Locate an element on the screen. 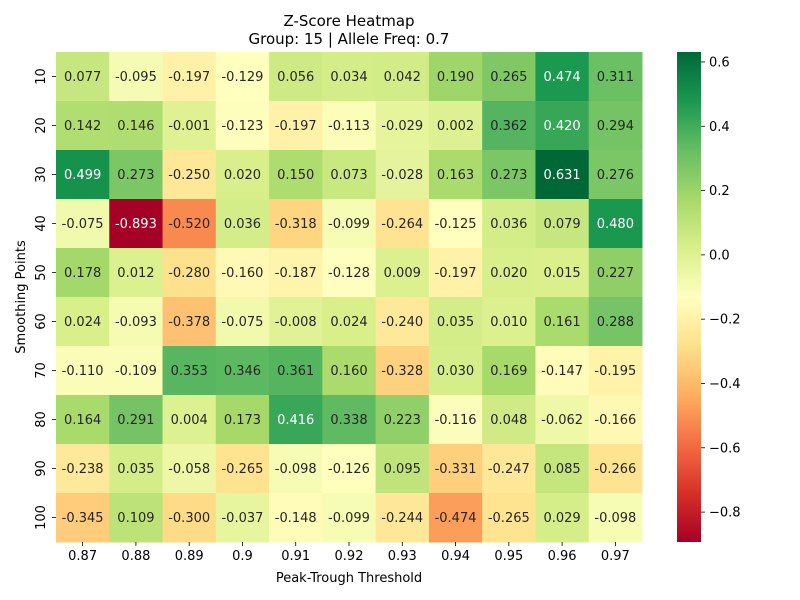  cell-value-label: 0.095 is located at coordinates (402, 469).